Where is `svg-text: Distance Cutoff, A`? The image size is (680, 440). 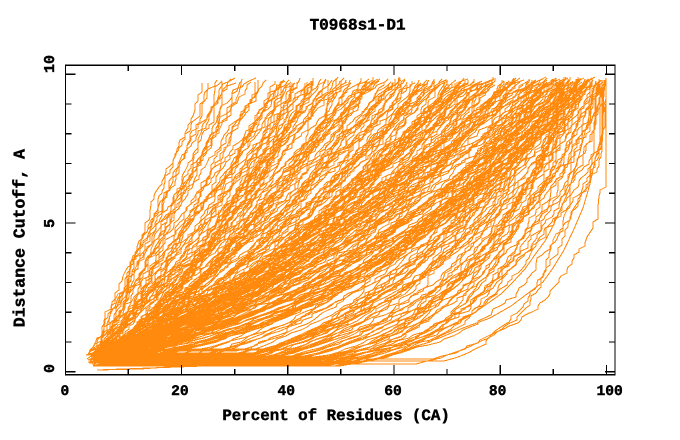 svg-text: Distance Cutoff, A is located at coordinates (19, 238).